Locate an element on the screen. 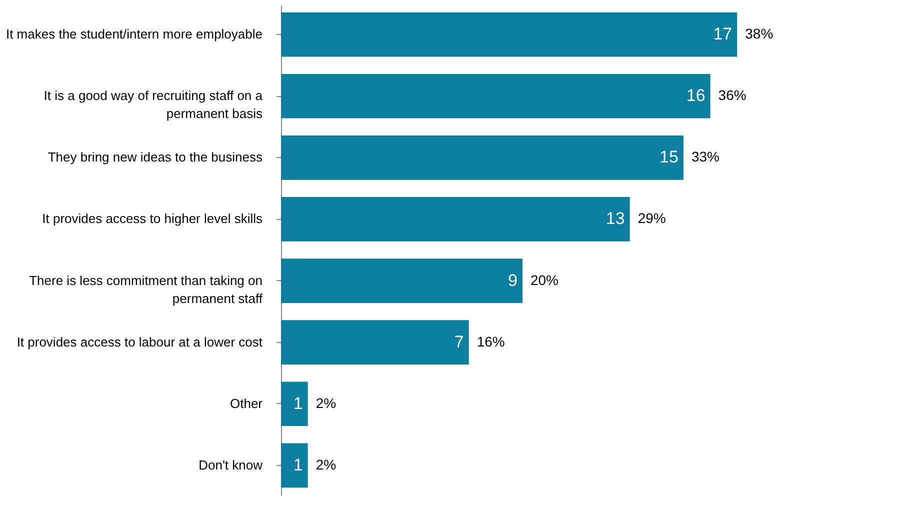 The height and width of the screenshot is (515, 907). y-tick-label: It provides access to labour at a lower cost is located at coordinates (139, 342).